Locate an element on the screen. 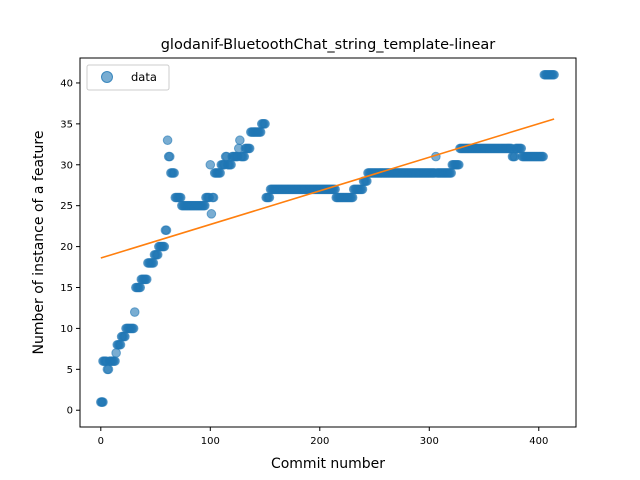 The width and height of the screenshot is (640, 480). legend-label: data is located at coordinates (144, 77).